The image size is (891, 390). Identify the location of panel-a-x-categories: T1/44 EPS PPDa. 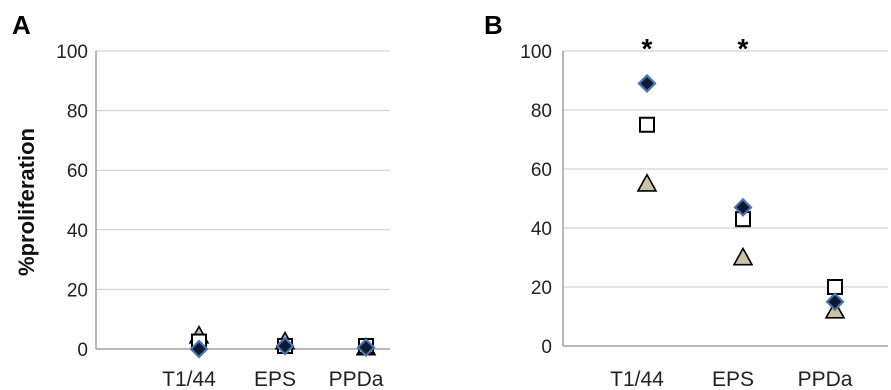
(273, 379).